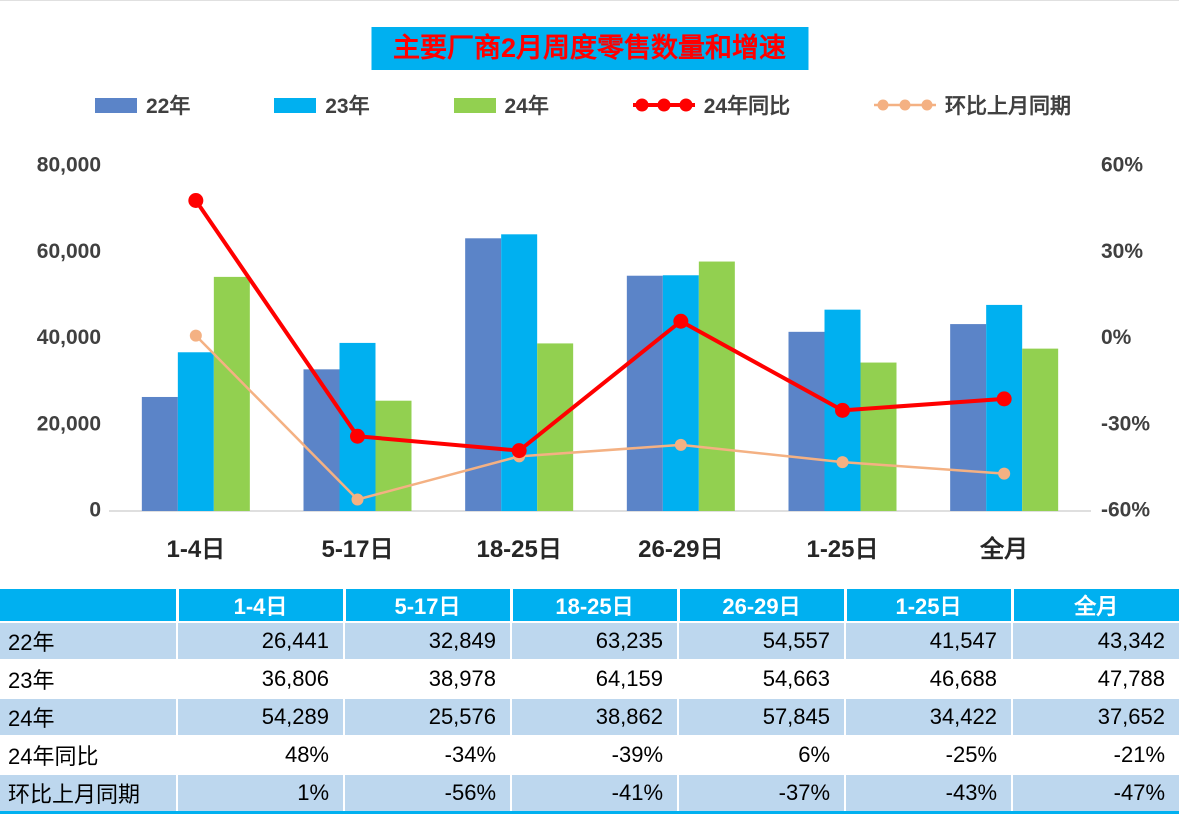 The width and height of the screenshot is (1179, 815). What do you see at coordinates (928, 792) in the screenshot?
I see `table-cell: -43%` at bounding box center [928, 792].